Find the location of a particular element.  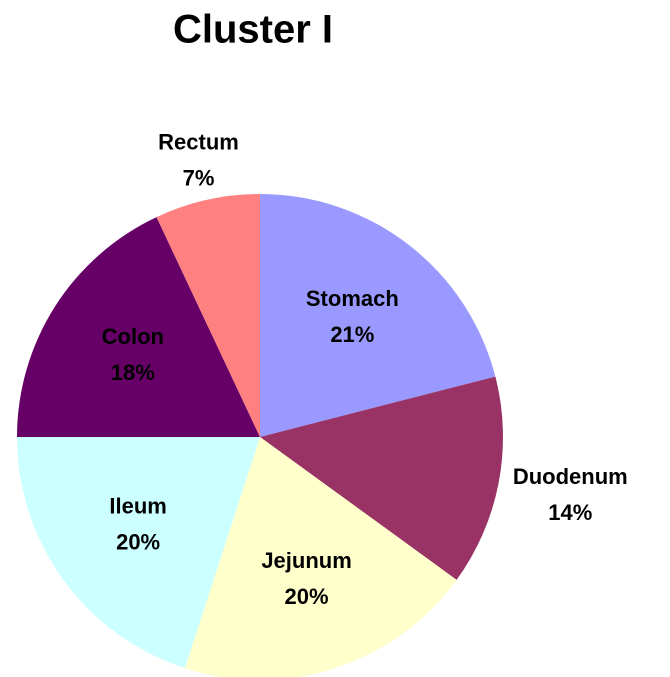

slice-label: Ileum is located at coordinates (137, 505).